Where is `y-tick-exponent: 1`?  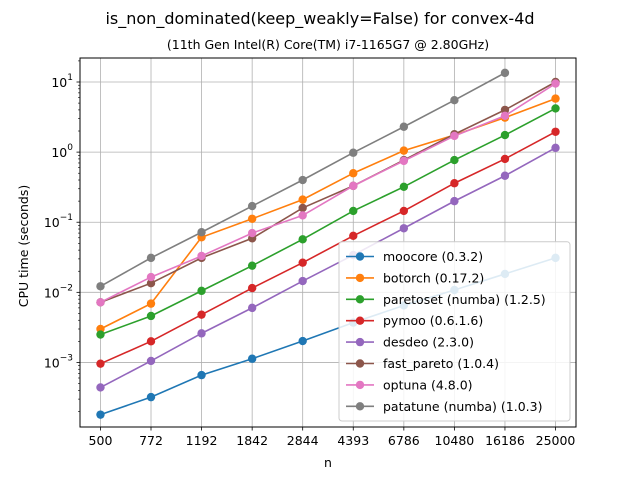 y-tick-exponent: 1 is located at coordinates (70, 78).